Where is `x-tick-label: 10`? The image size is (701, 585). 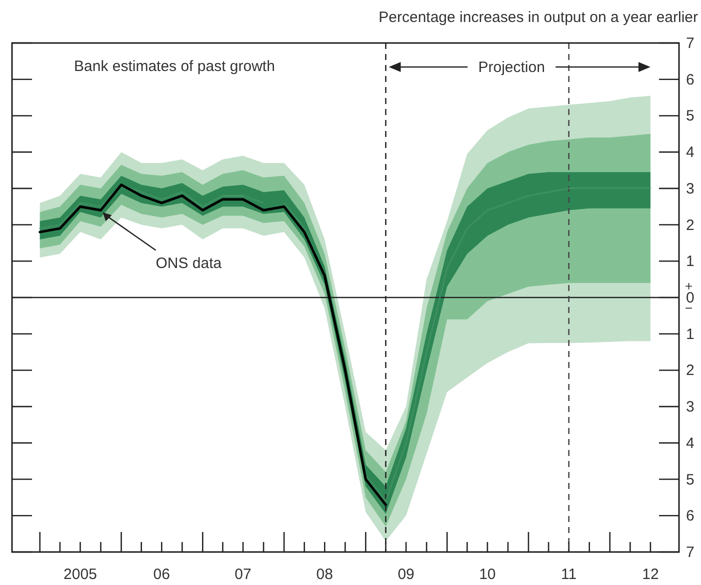 x-tick-label: 10 is located at coordinates (487, 574).